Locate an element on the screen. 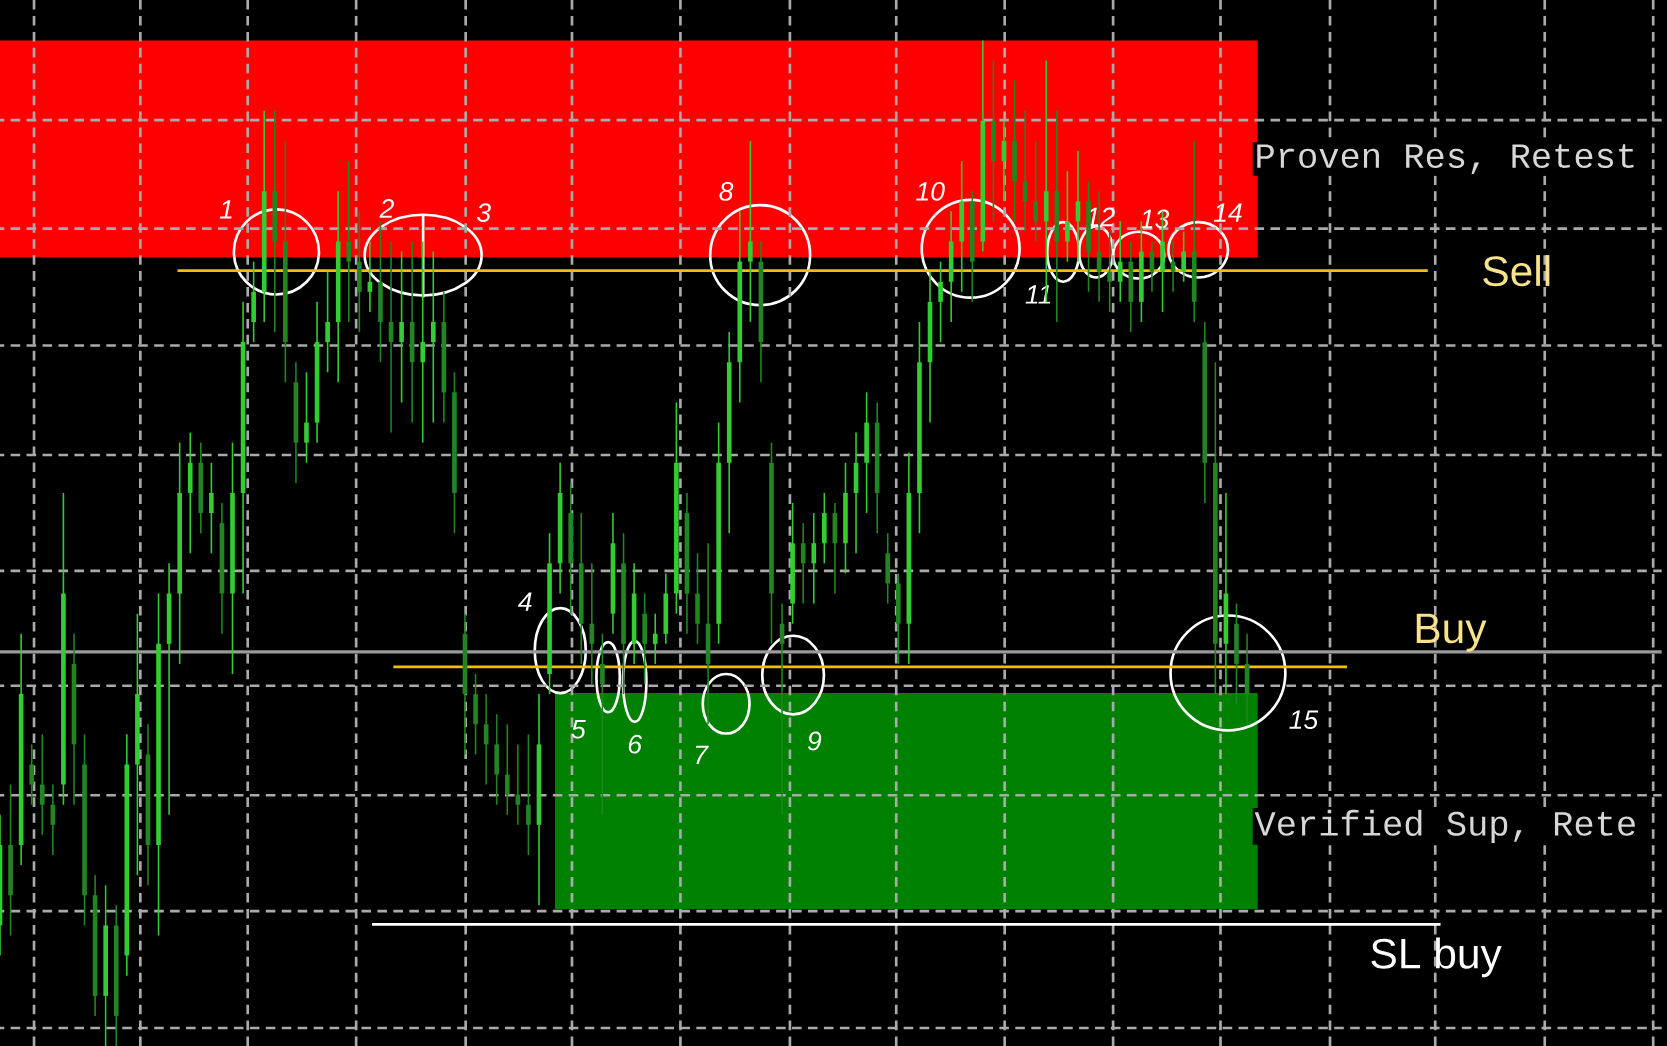 Image resolution: width=1667 pixels, height=1046 pixels. annotation: 4 is located at coordinates (524, 601).